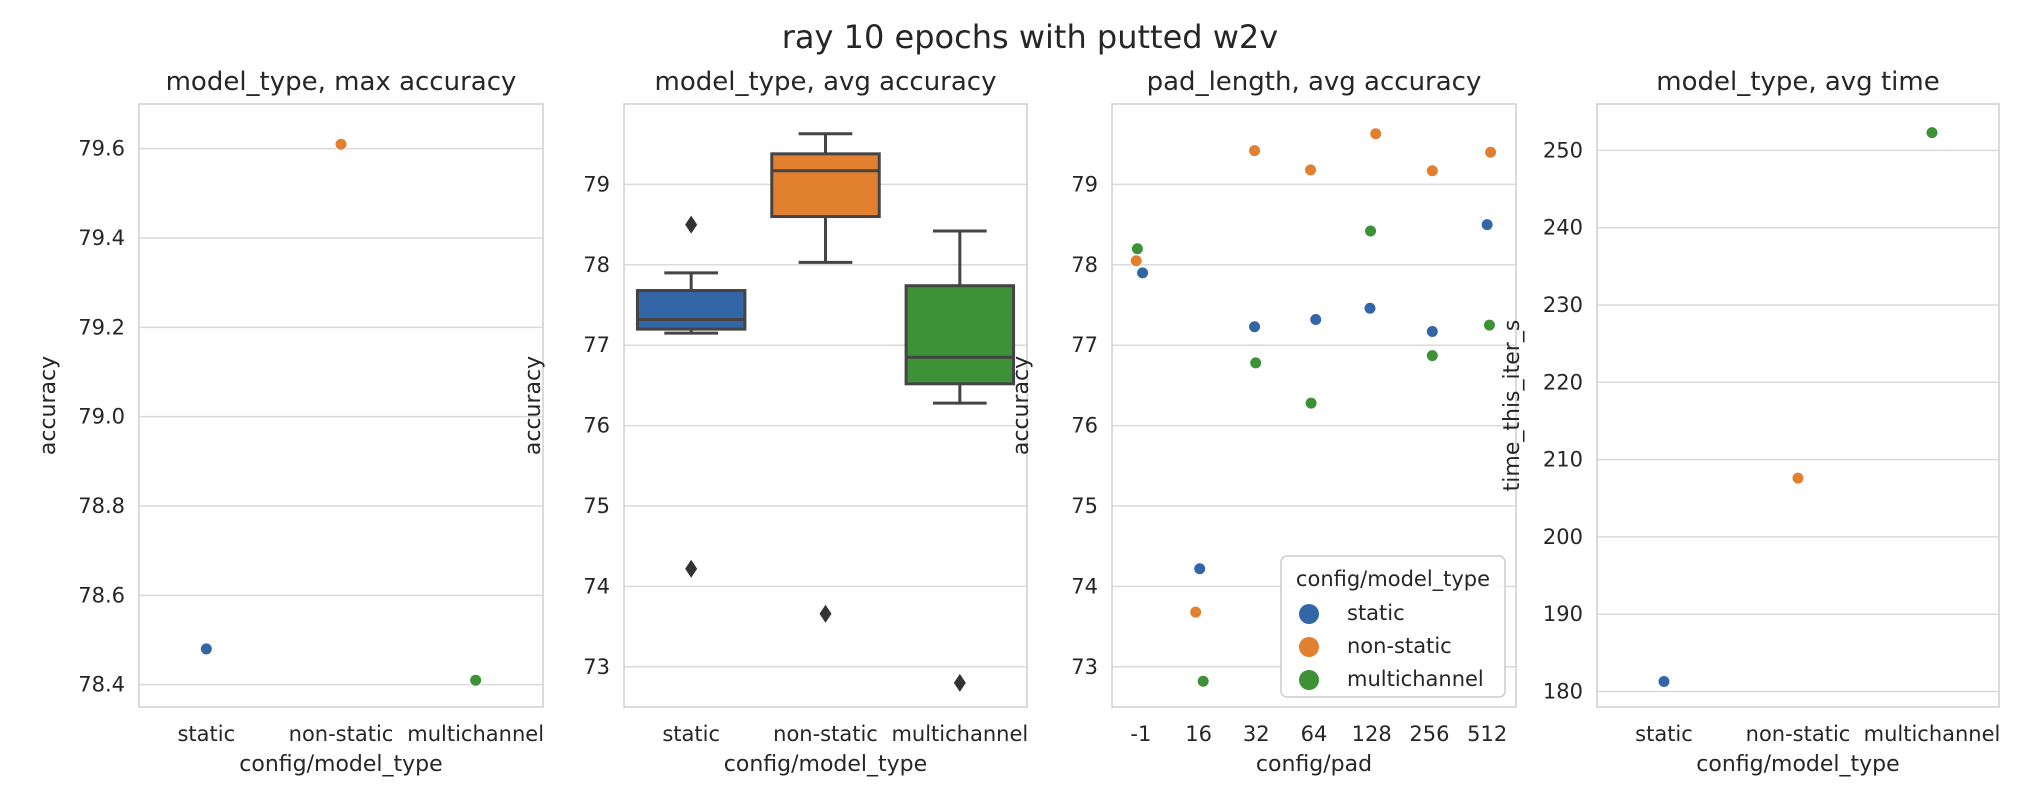 The width and height of the screenshot is (2042, 796). I want to click on y-tick-label: 78.8, so click(101, 506).